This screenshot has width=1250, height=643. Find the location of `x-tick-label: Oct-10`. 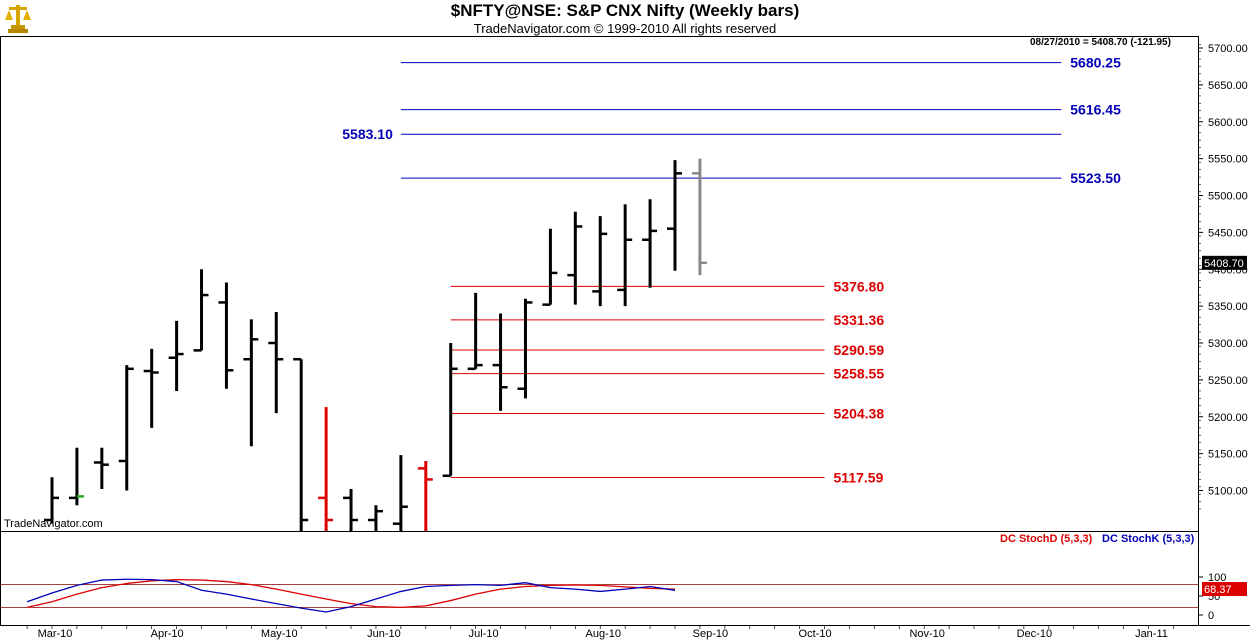

x-tick-label: Oct-10 is located at coordinates (815, 634).